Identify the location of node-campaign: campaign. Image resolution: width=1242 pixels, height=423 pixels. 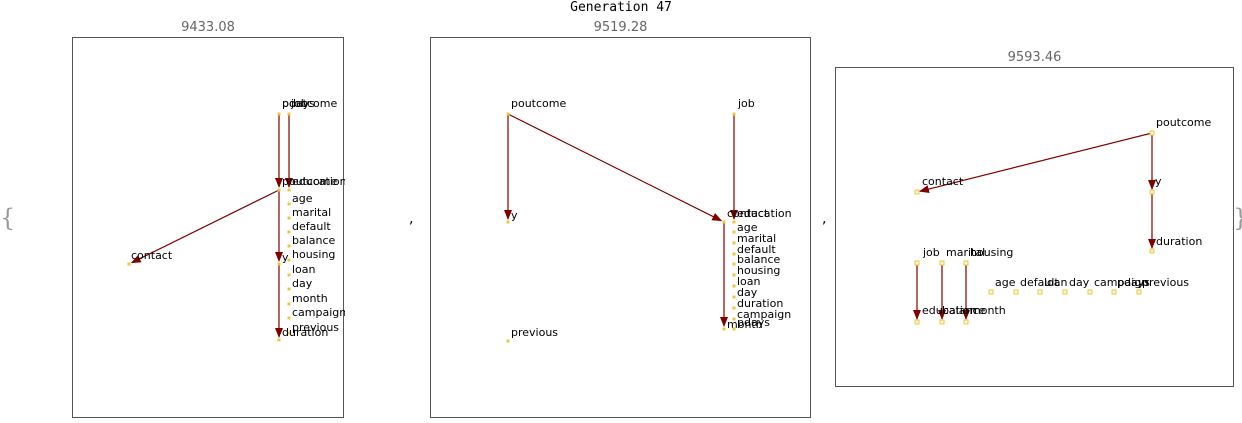
(761, 314).